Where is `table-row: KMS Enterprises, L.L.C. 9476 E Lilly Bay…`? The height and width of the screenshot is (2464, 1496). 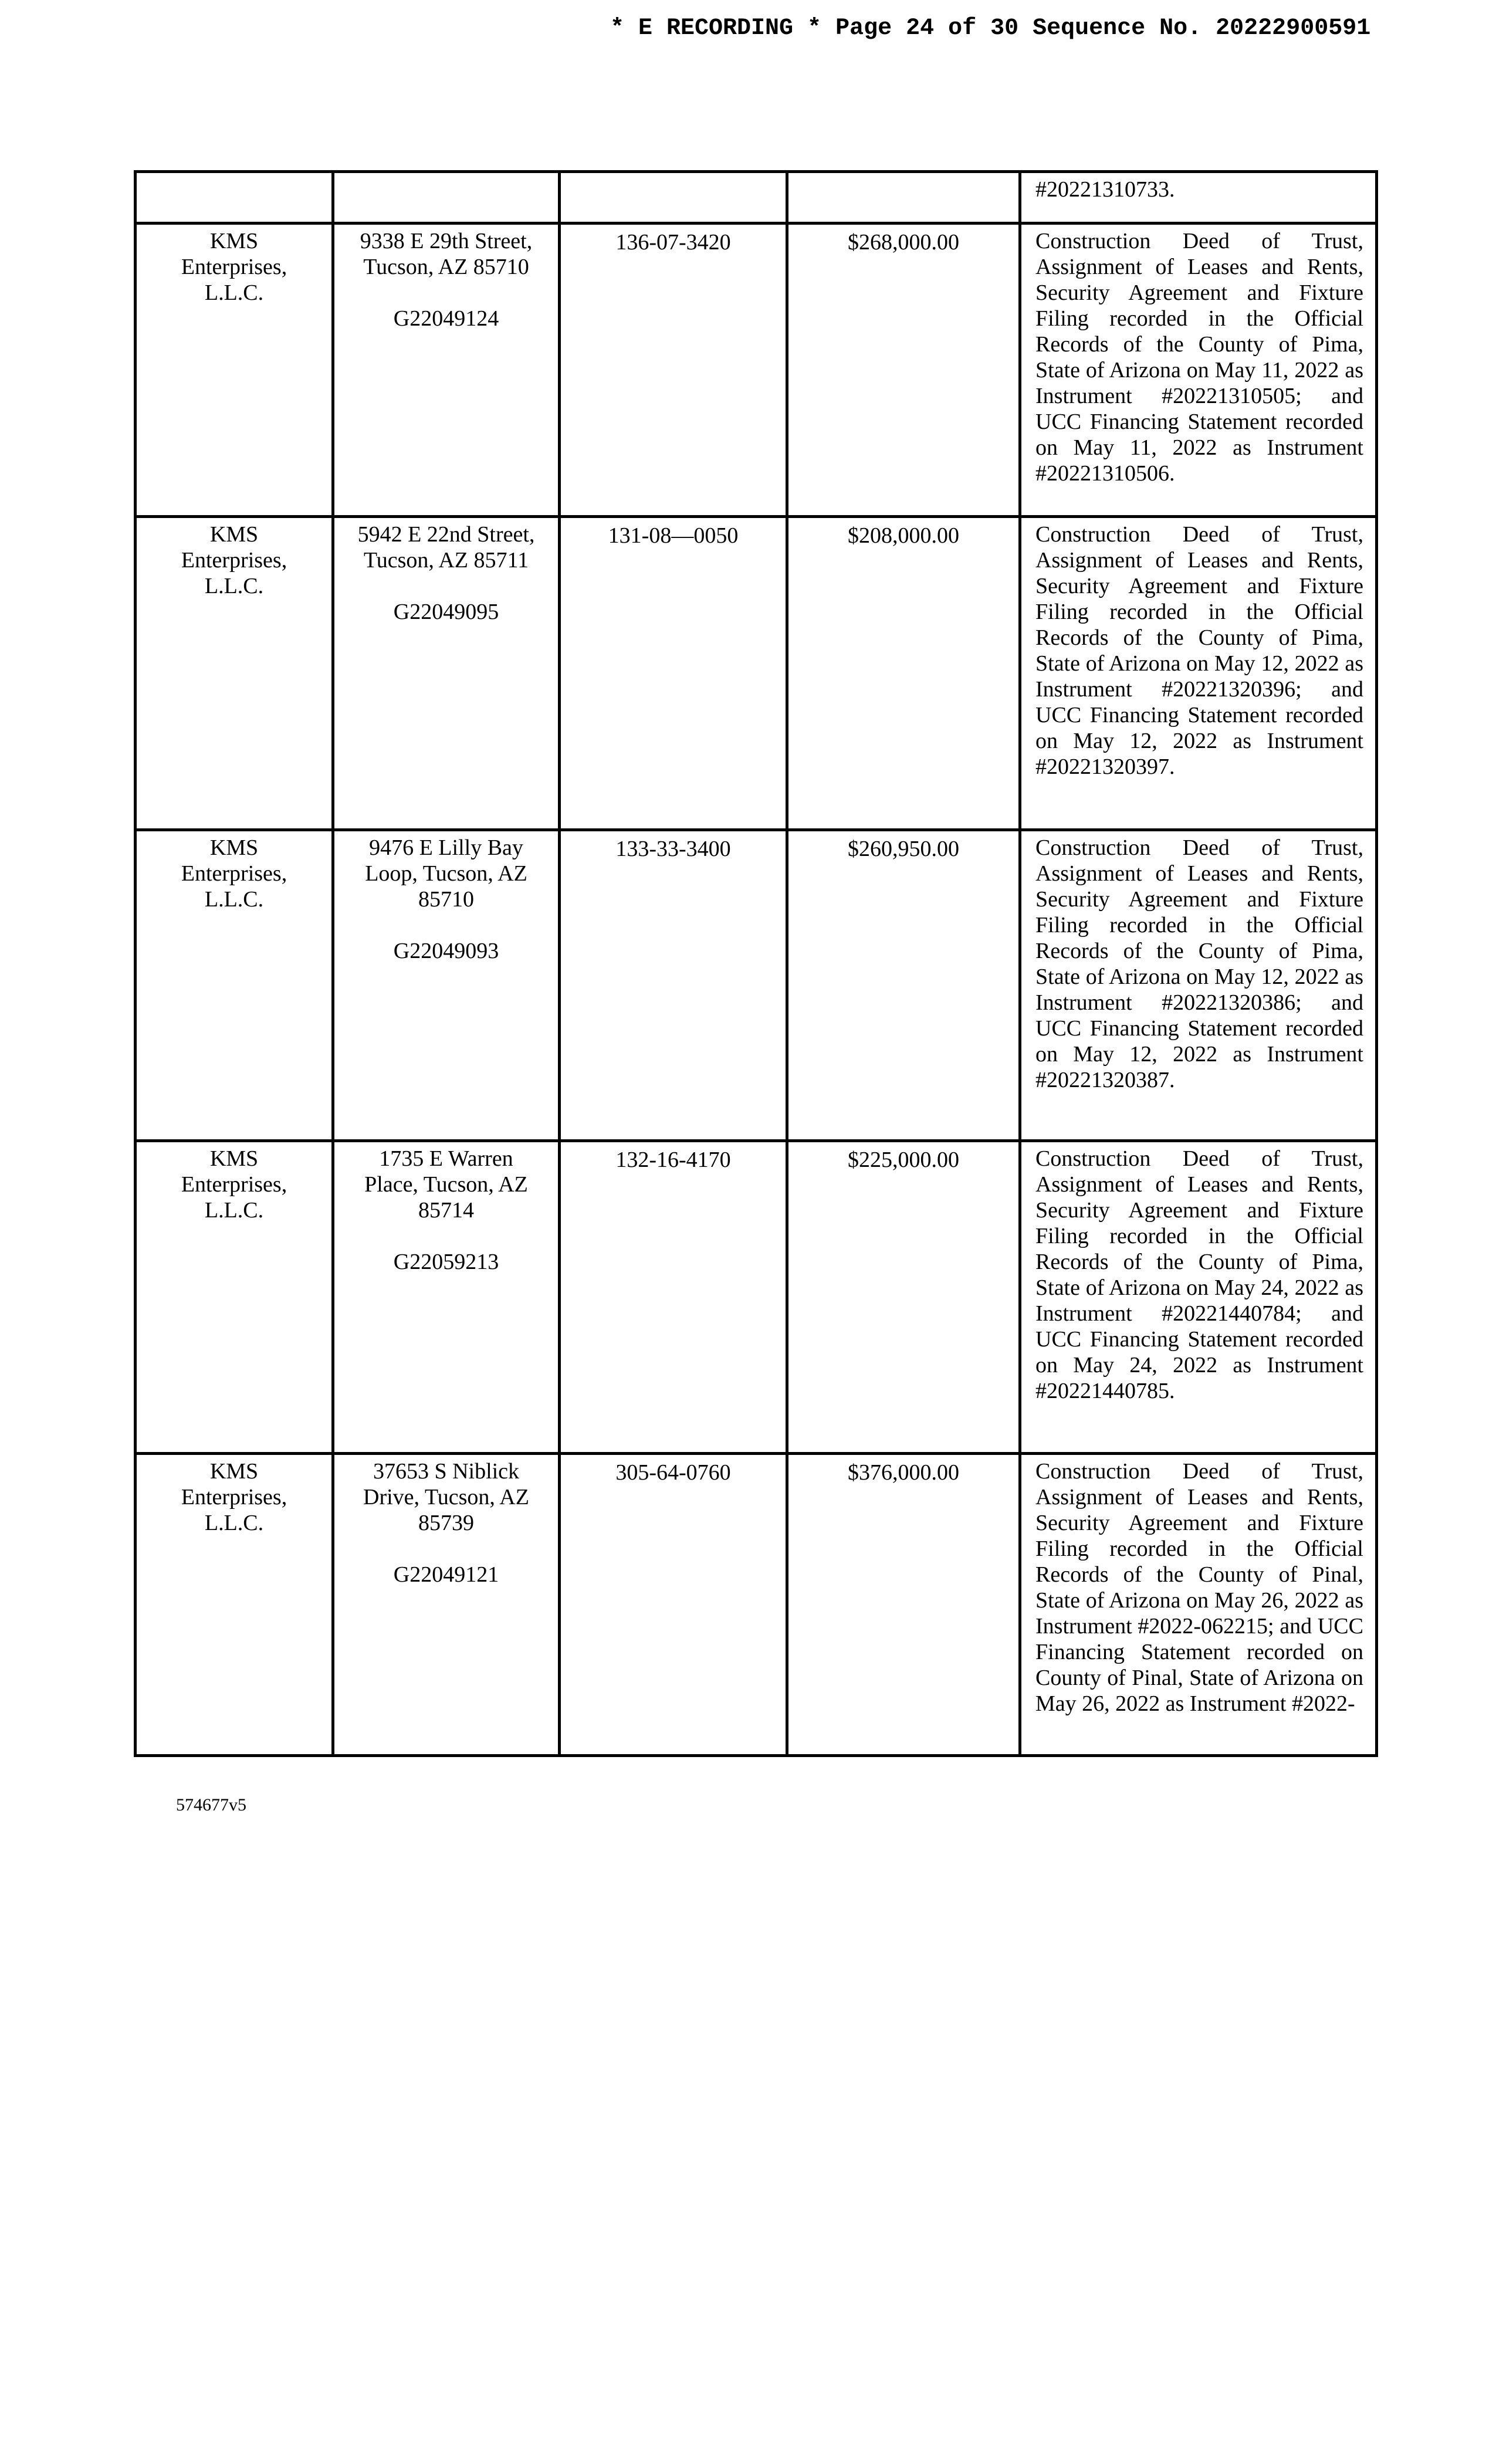
table-row: KMS Enterprises, L.L.C. 9476 E Lilly Bay… is located at coordinates (756, 985).